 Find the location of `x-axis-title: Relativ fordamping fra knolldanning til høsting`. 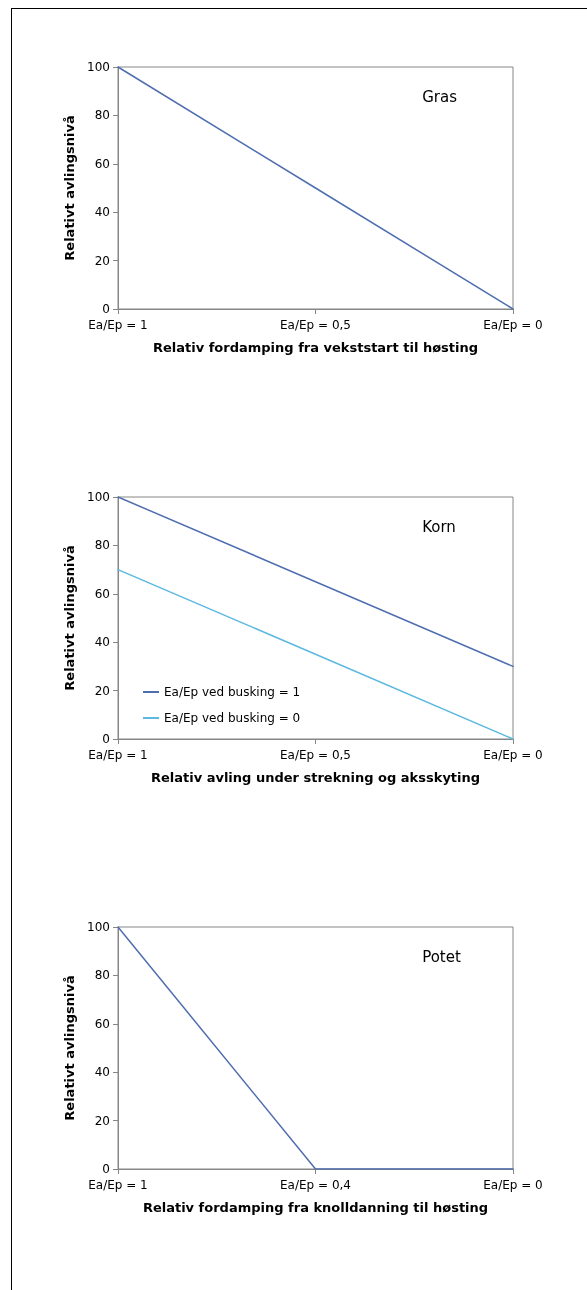

x-axis-title: Relativ fordamping fra knolldanning til høsting is located at coordinates (315, 1207).